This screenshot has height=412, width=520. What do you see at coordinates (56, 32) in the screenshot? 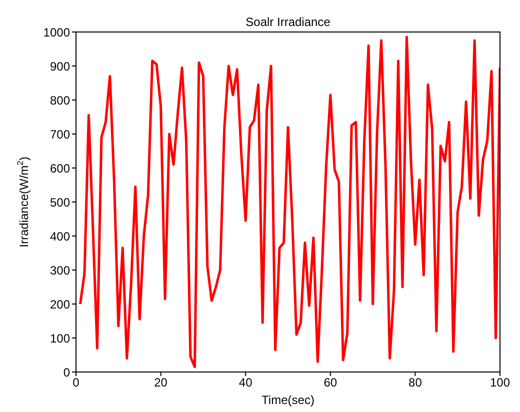
I see `y-tick-label: 1000` at bounding box center [56, 32].